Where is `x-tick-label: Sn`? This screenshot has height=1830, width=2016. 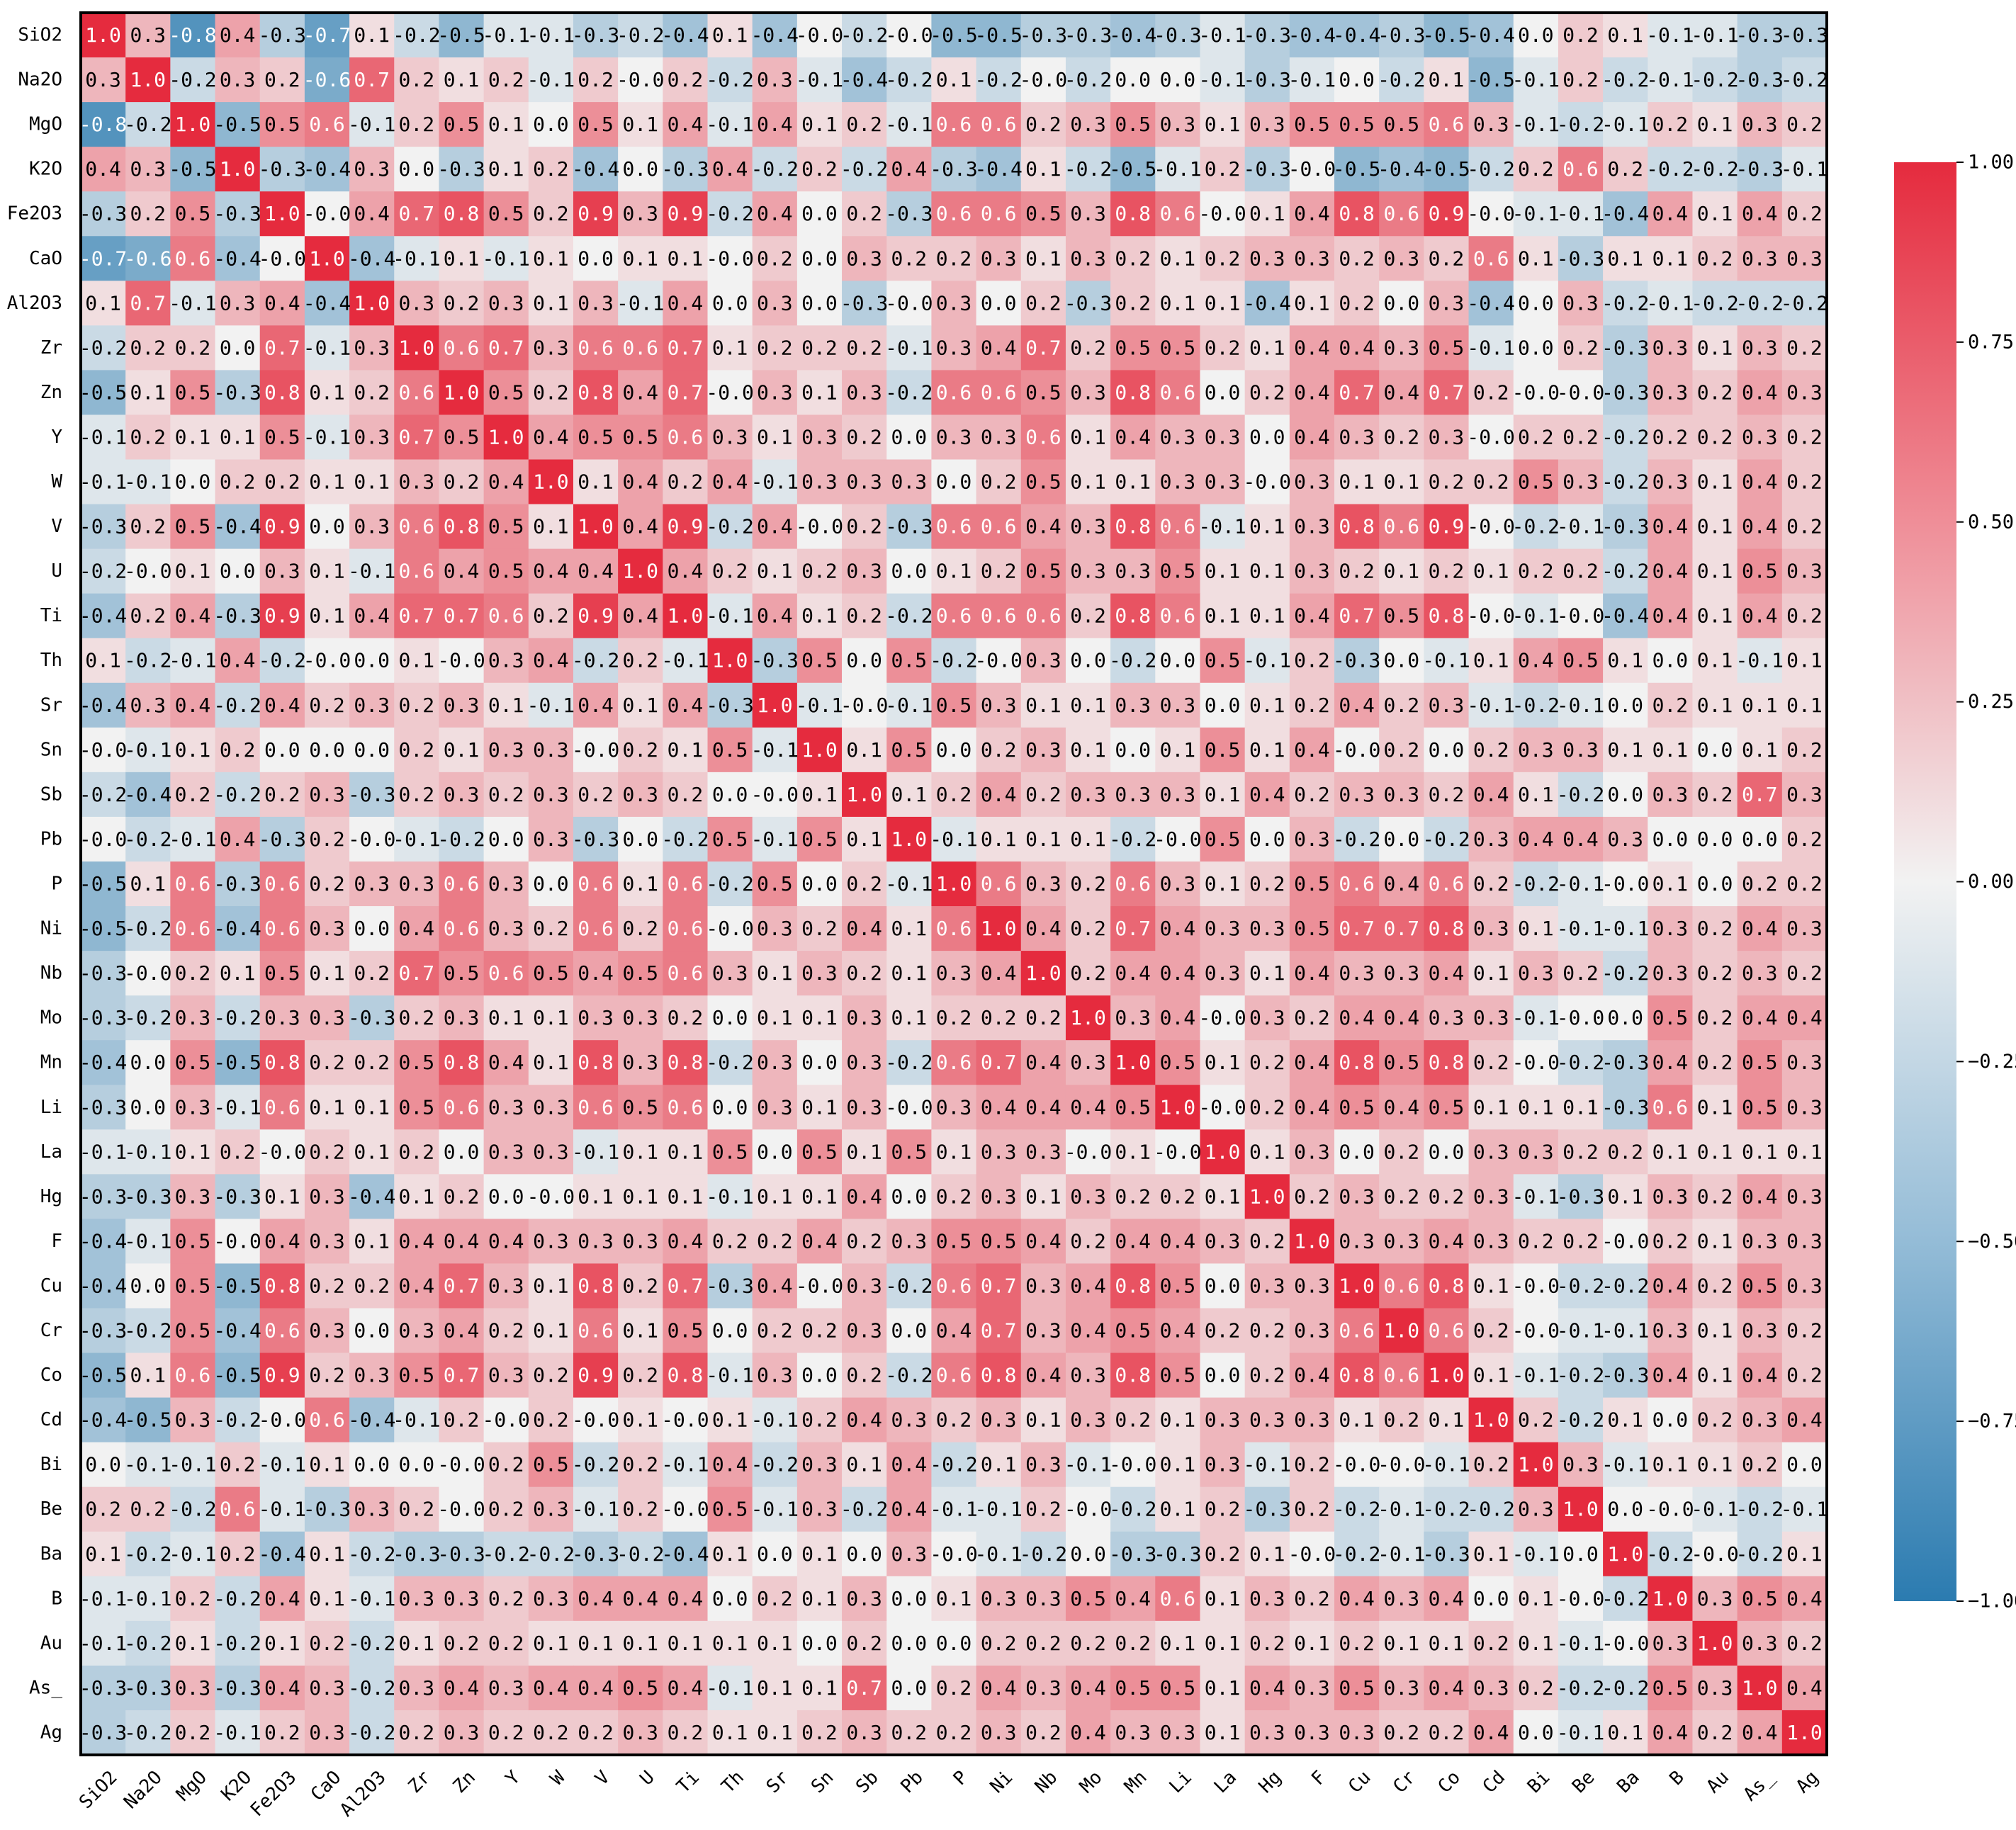
x-tick-label: Sn is located at coordinates (822, 1782).